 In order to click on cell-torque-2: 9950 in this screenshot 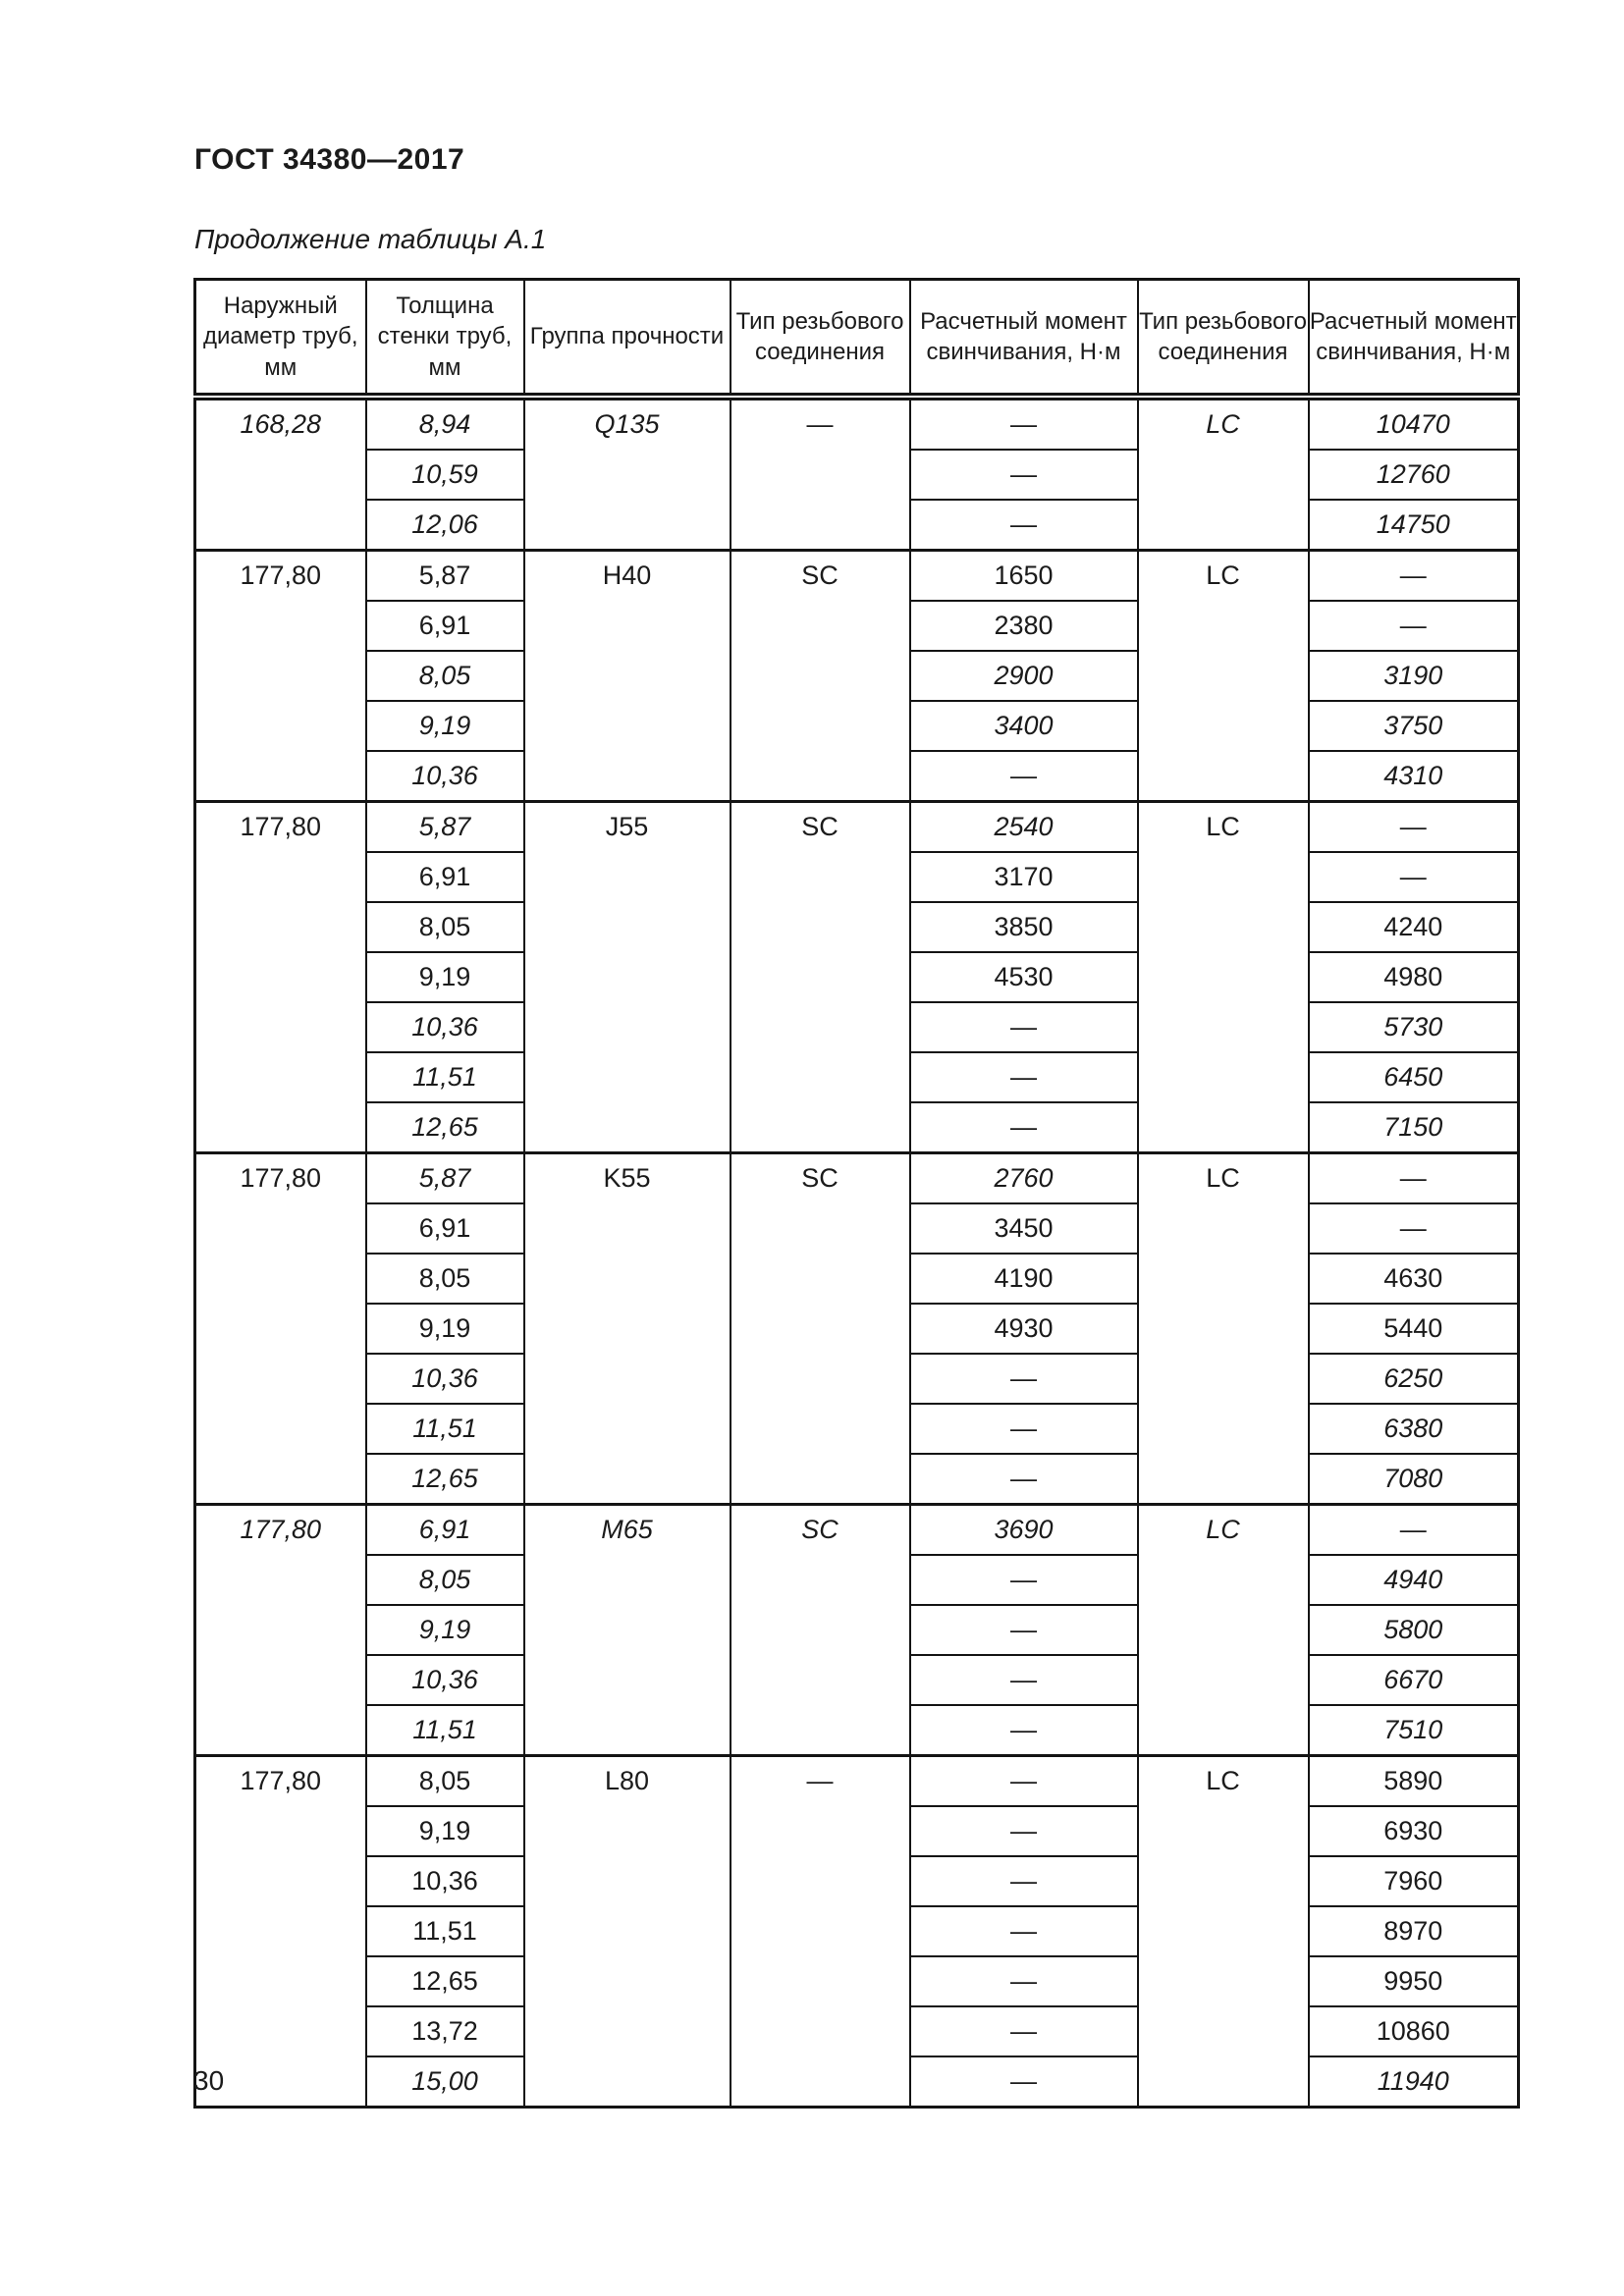, I will do `click(1413, 1981)`.